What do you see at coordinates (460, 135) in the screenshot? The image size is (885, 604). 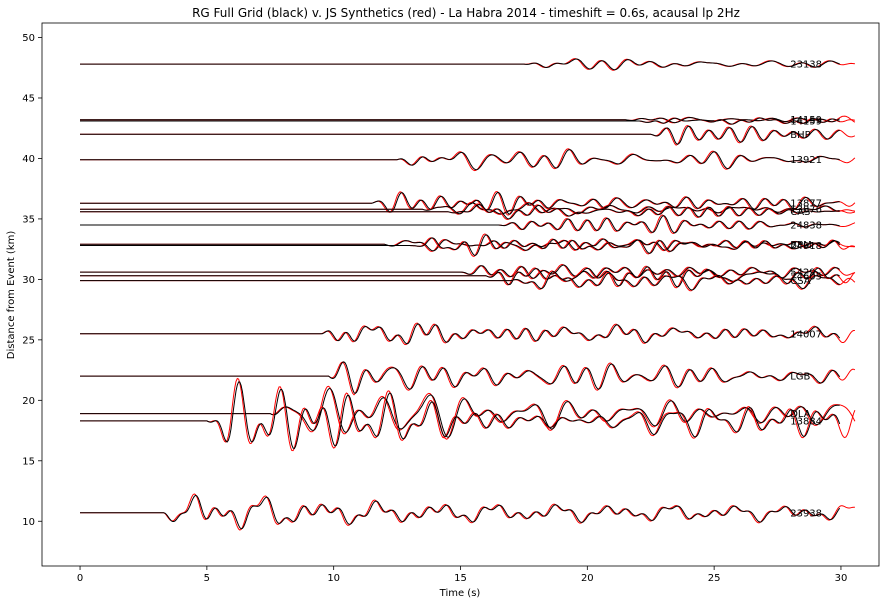 I see `observed-trace-BHP` at bounding box center [460, 135].